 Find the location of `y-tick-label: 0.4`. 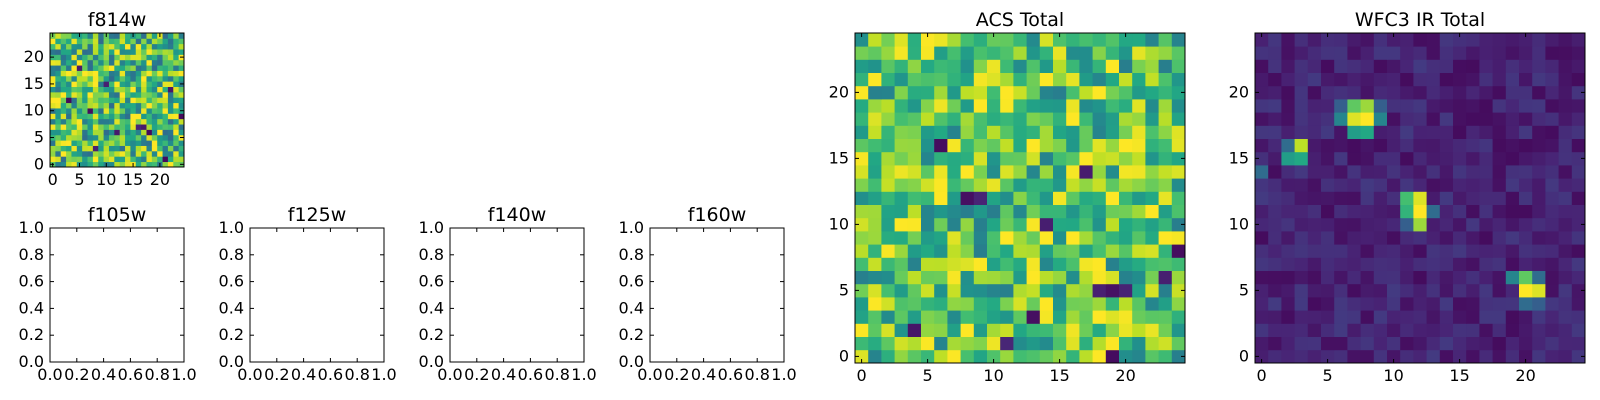

y-tick-label: 0.4 is located at coordinates (31, 307).